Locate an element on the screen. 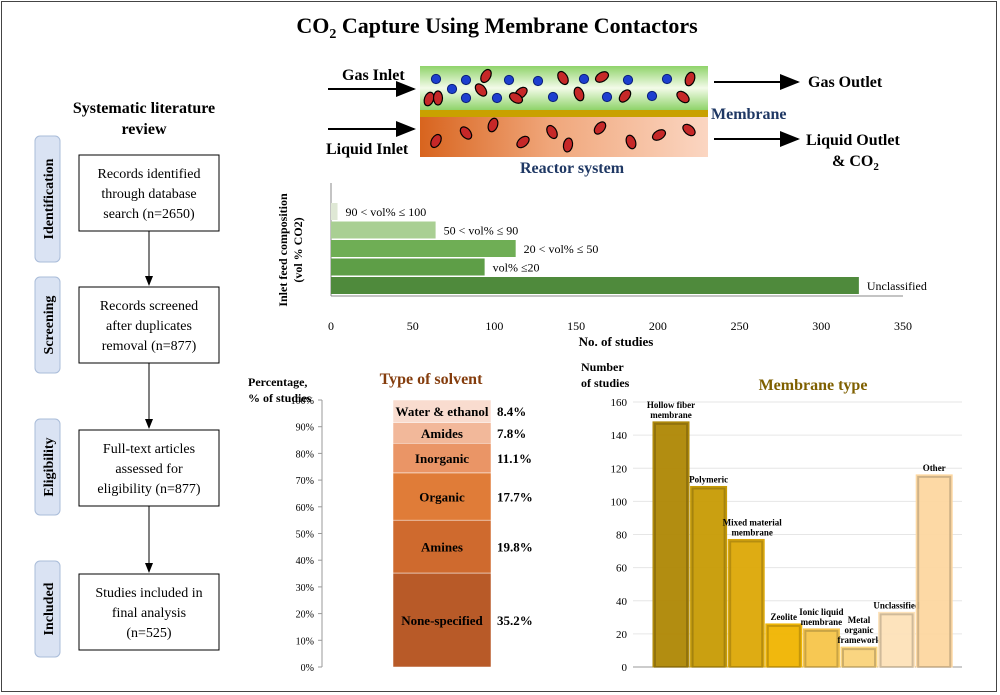 The width and height of the screenshot is (1000, 695). gas-inlet-label: Gas Inlet is located at coordinates (373, 75).